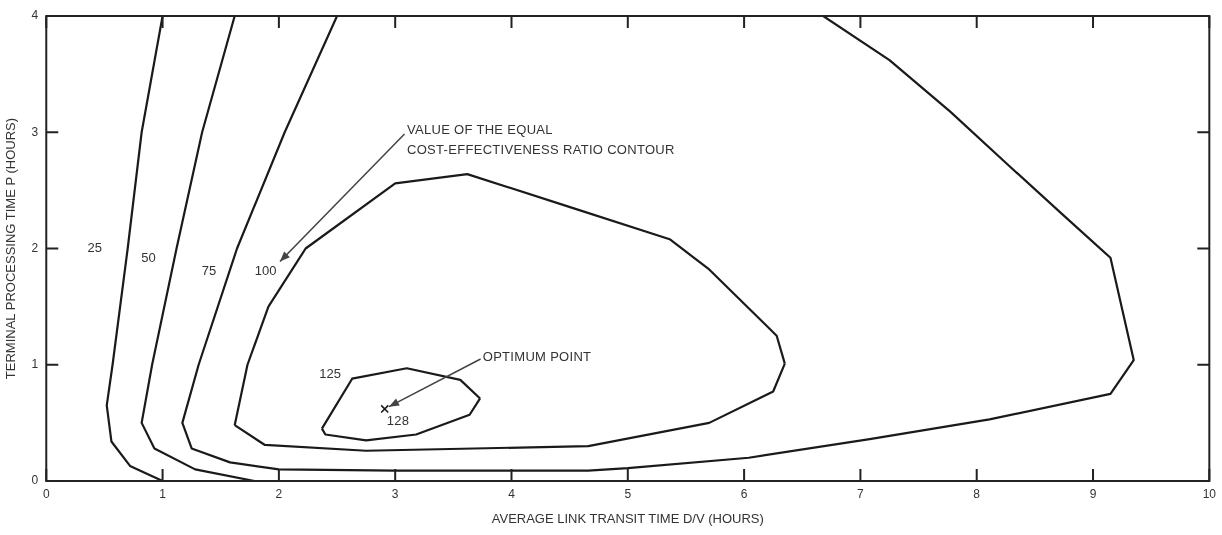 This screenshot has width=1222, height=535. I want to click on annotation: OPTIMUM POINT, so click(537, 356).